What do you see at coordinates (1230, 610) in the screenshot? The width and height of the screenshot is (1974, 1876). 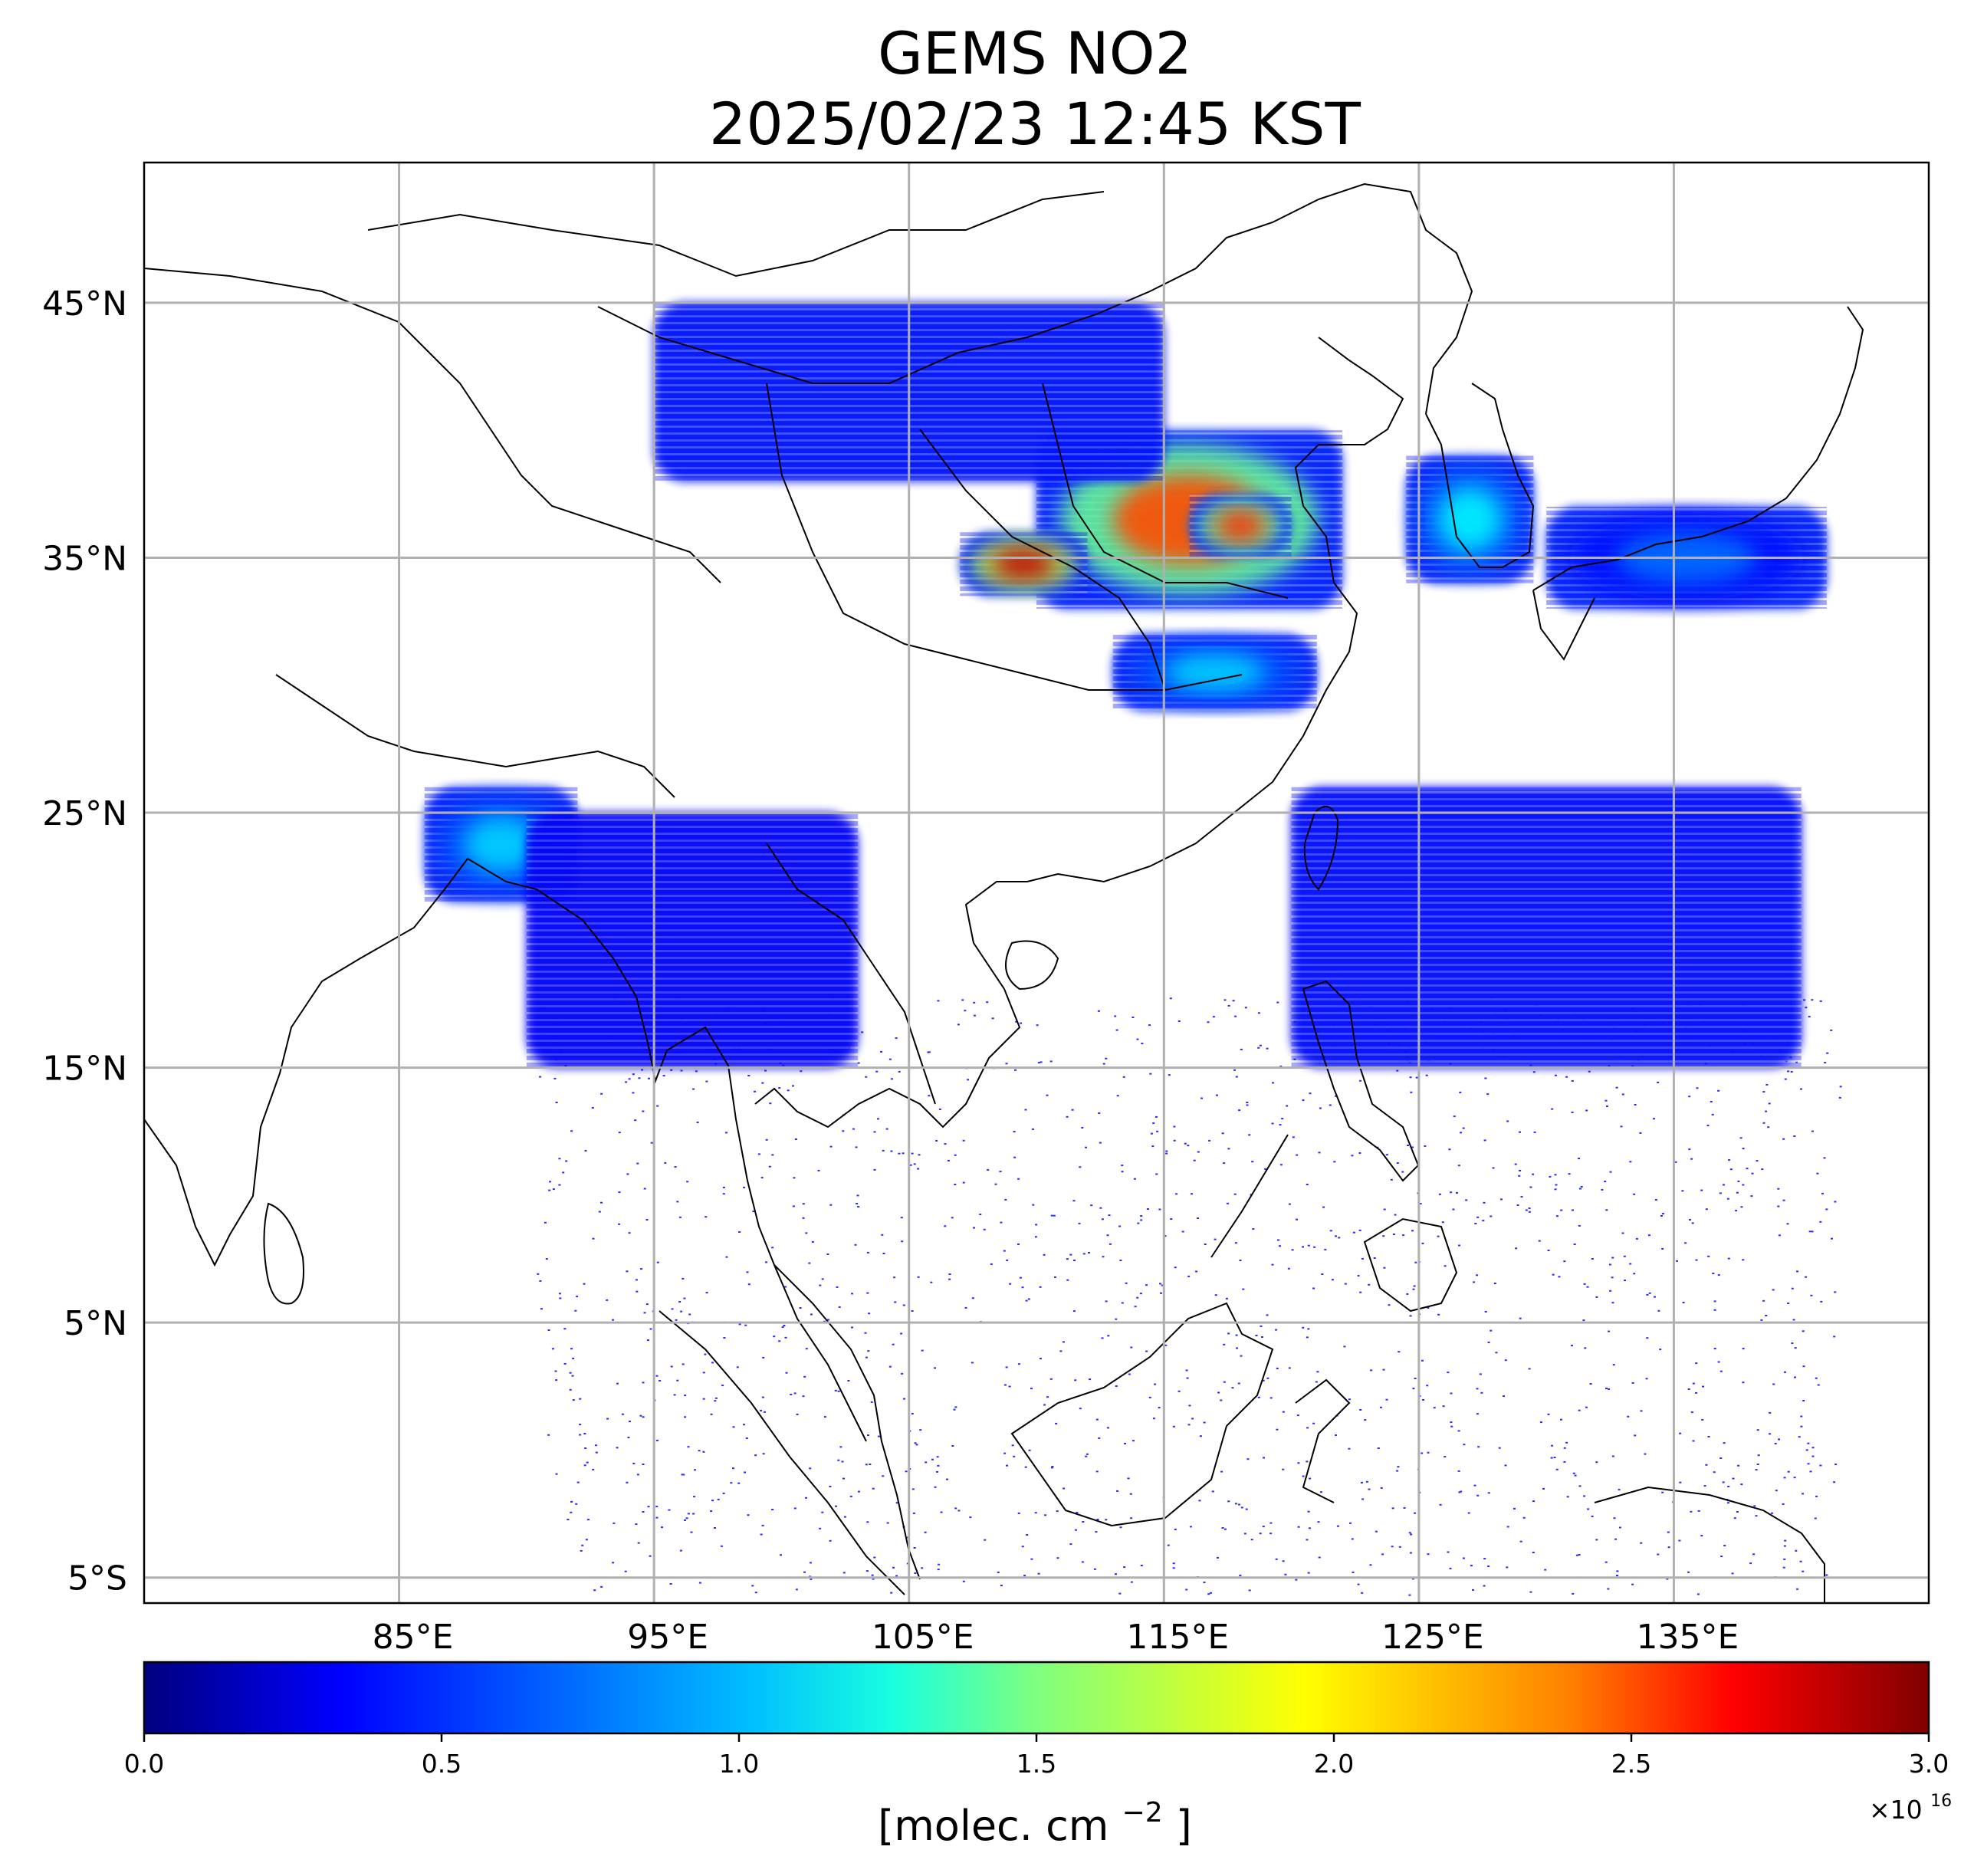 I see `china-coast` at bounding box center [1230, 610].